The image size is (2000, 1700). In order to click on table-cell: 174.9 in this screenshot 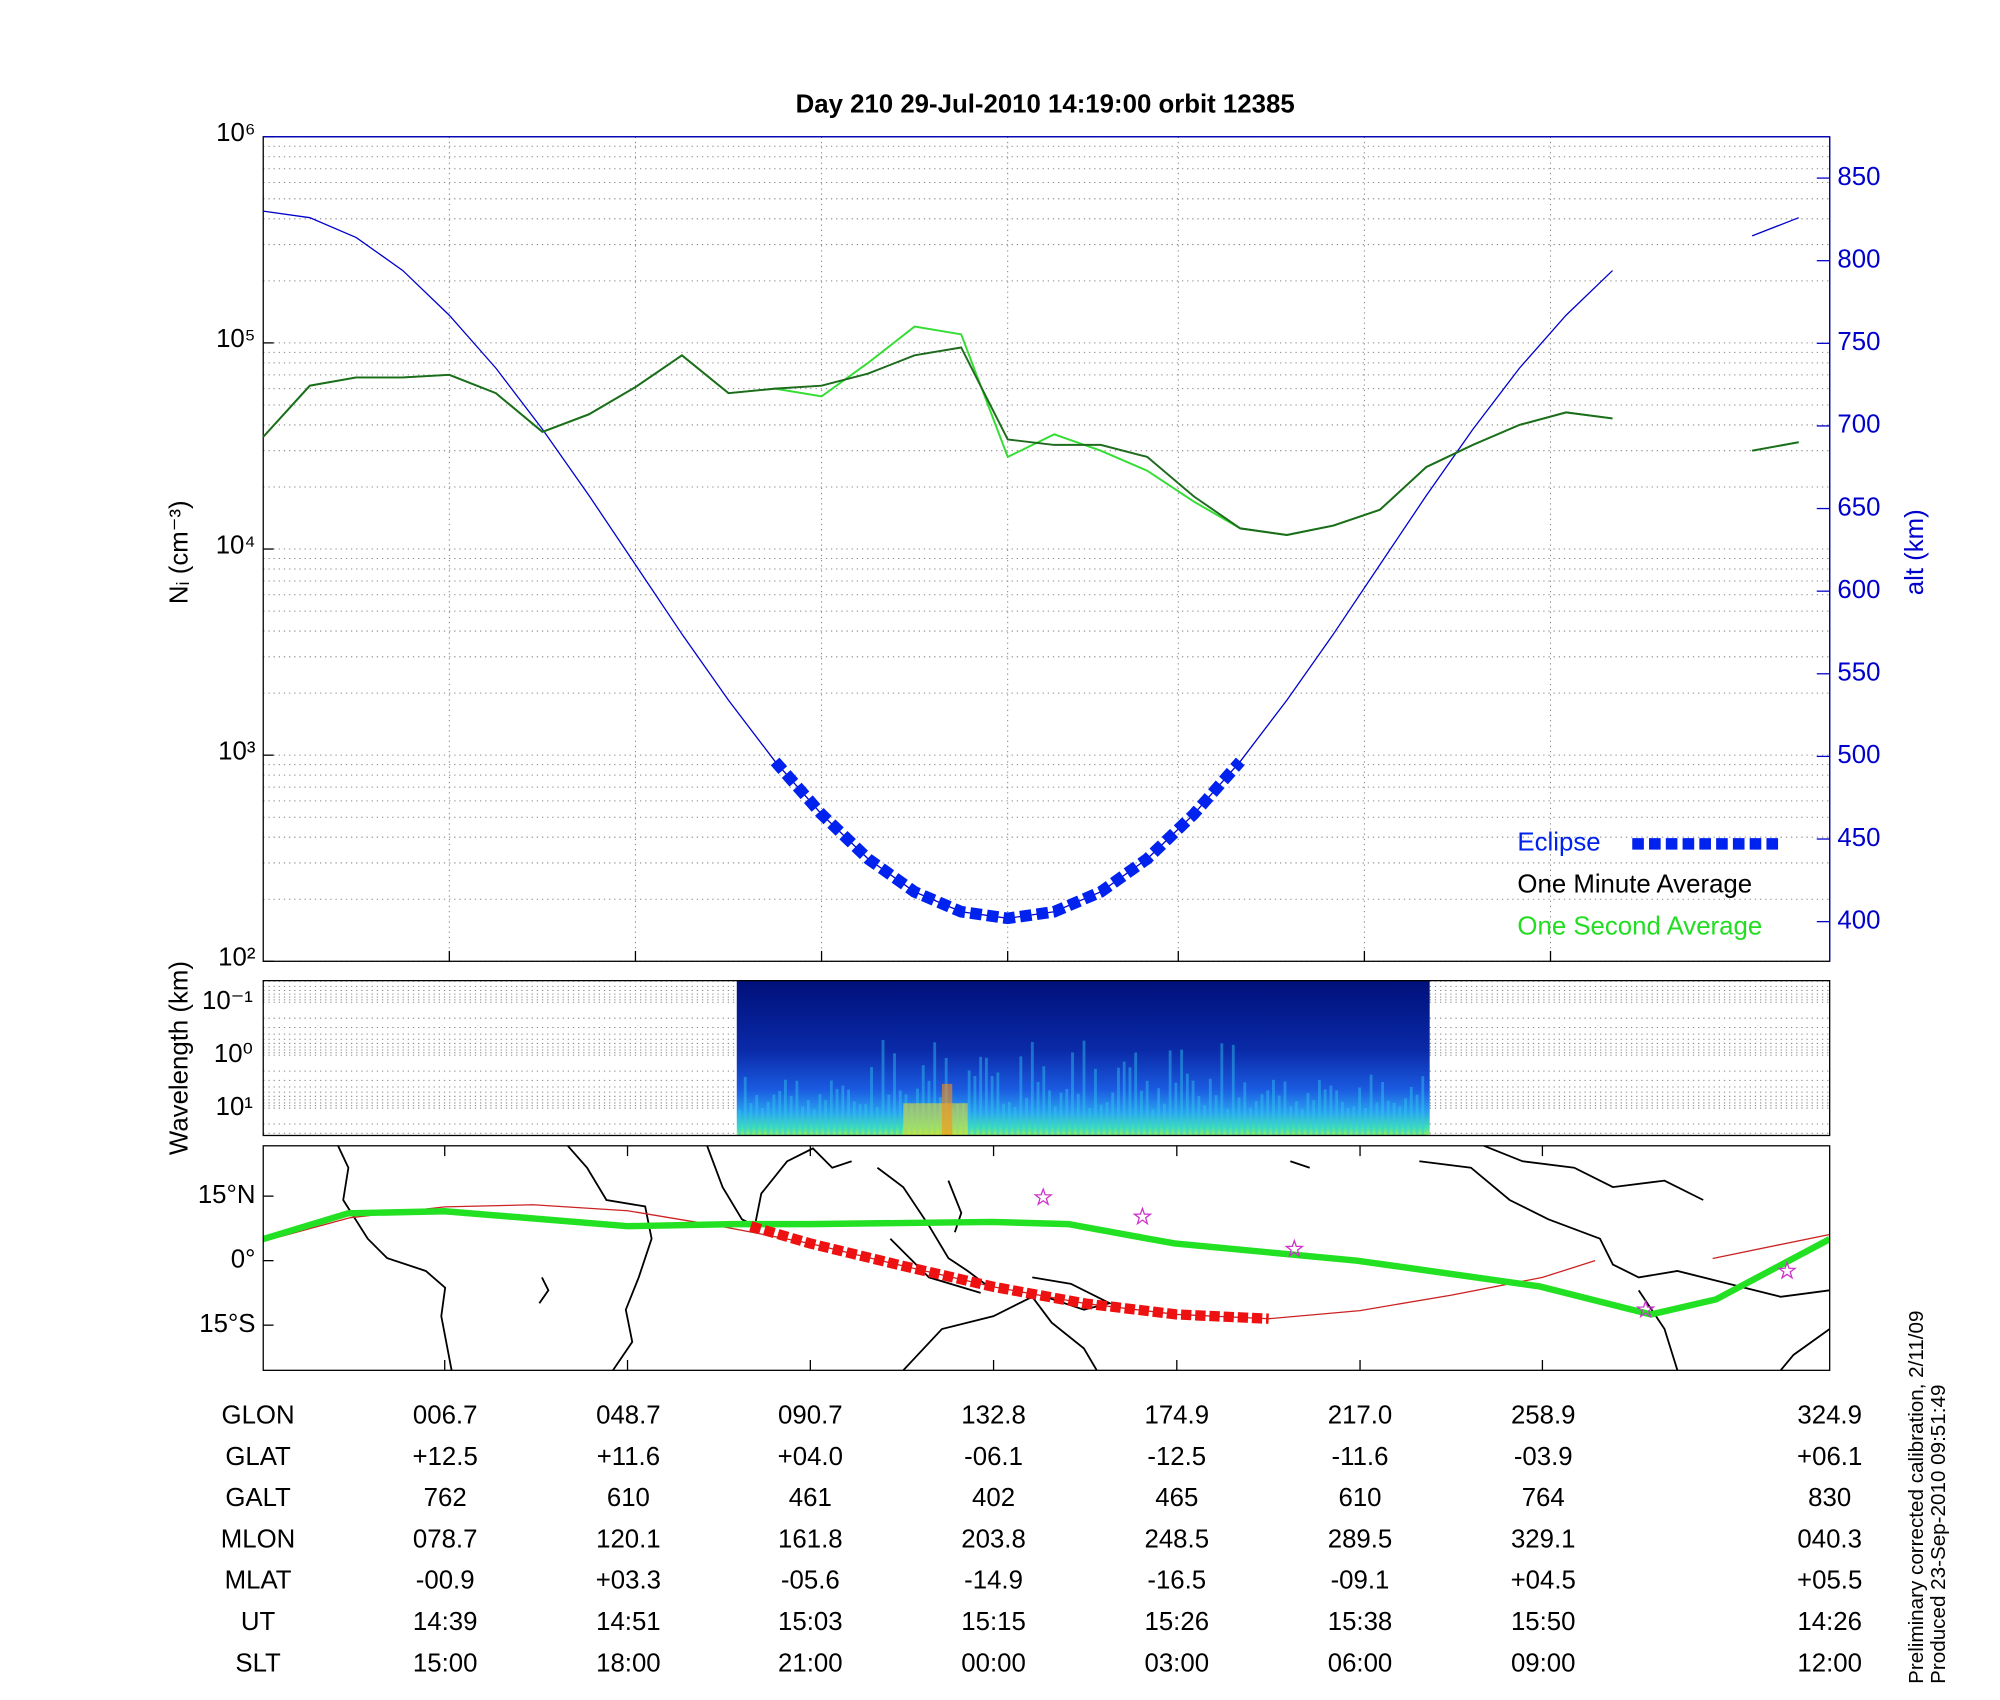, I will do `click(1176, 1416)`.